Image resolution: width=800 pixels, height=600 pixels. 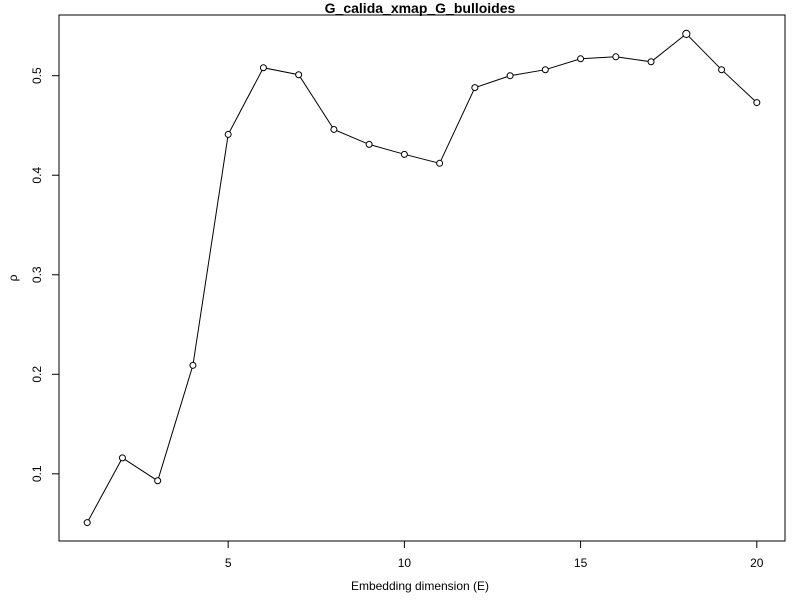 I want to click on y-axis: 0.1 0.2 0.3 0.4 0.5, so click(x=44, y=274).